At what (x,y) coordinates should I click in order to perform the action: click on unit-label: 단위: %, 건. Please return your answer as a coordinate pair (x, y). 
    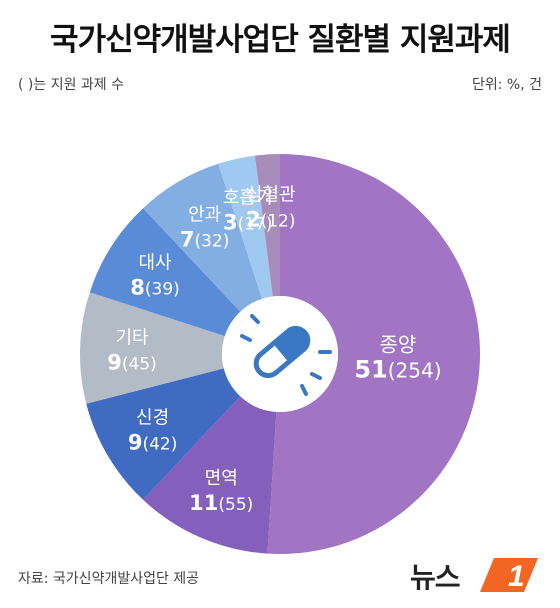
    Looking at the image, I should click on (506, 85).